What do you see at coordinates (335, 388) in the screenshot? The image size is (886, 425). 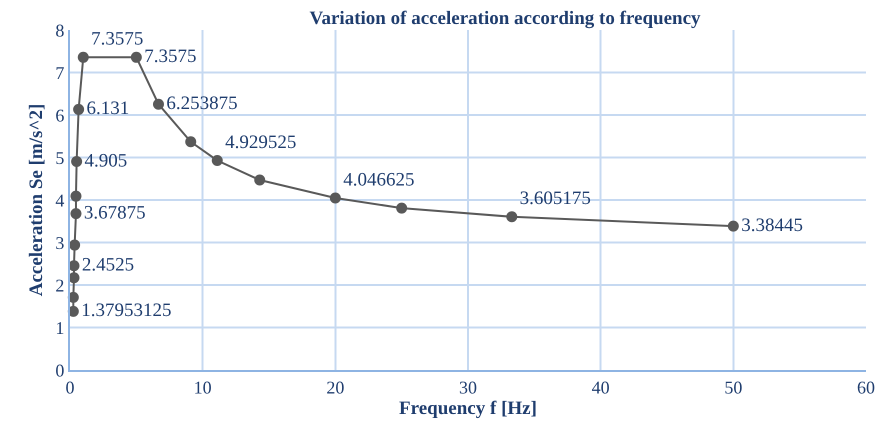 I see `x-tick-label: 20` at bounding box center [335, 388].